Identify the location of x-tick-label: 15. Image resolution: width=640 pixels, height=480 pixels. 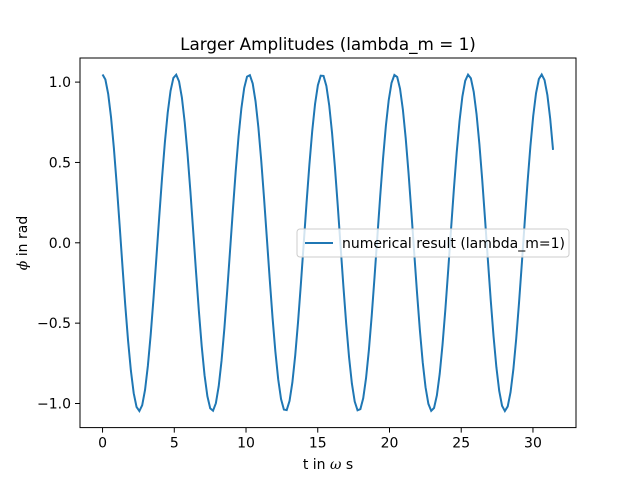
(318, 444).